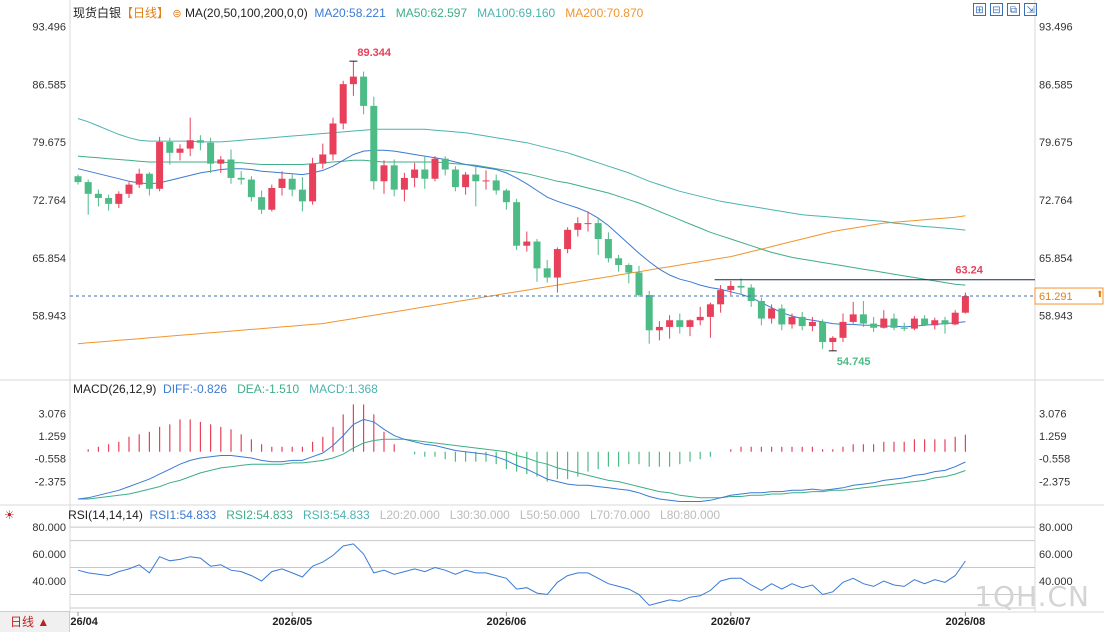 The width and height of the screenshot is (1104, 632). What do you see at coordinates (177, 14) in the screenshot?
I see `settings-icon: ⊜` at bounding box center [177, 14].